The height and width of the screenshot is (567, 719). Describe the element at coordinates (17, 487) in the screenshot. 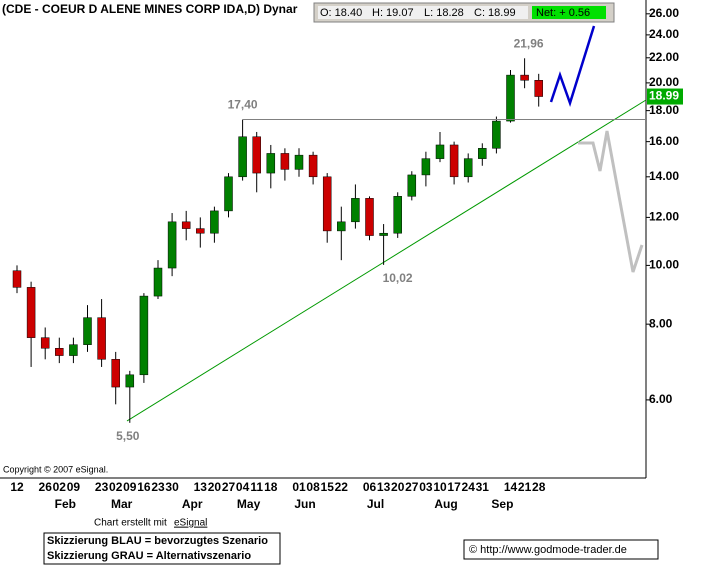

I see `x-tick-label: 12` at that location.